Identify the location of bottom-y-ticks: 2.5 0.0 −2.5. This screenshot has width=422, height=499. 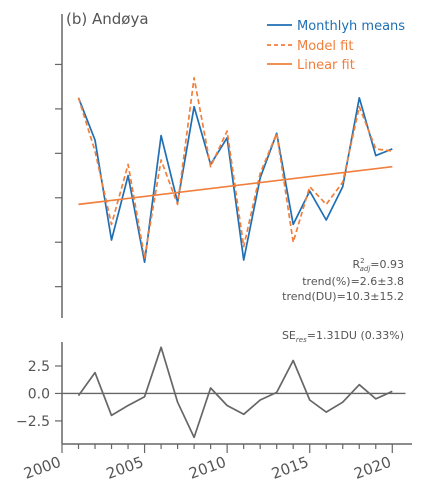
(39, 394).